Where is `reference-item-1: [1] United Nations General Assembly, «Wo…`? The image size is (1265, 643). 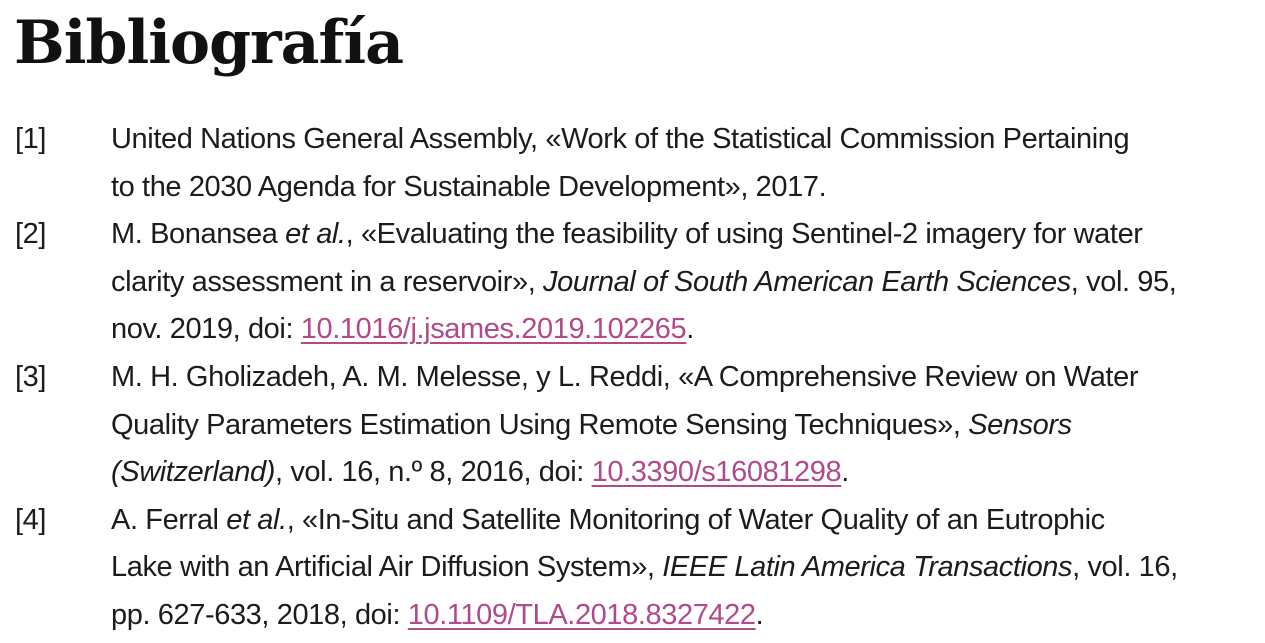
reference-item-1: [1] United Nations General Assembly, «Wo… is located at coordinates (632, 163).